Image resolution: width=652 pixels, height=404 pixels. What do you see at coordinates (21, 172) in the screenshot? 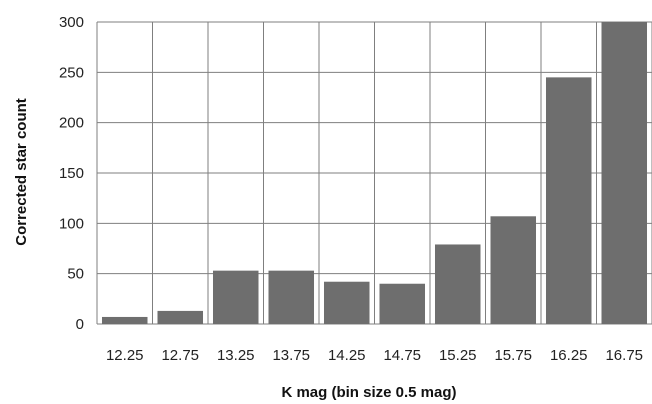
I see `y-axis-title: Corrected star count` at bounding box center [21, 172].